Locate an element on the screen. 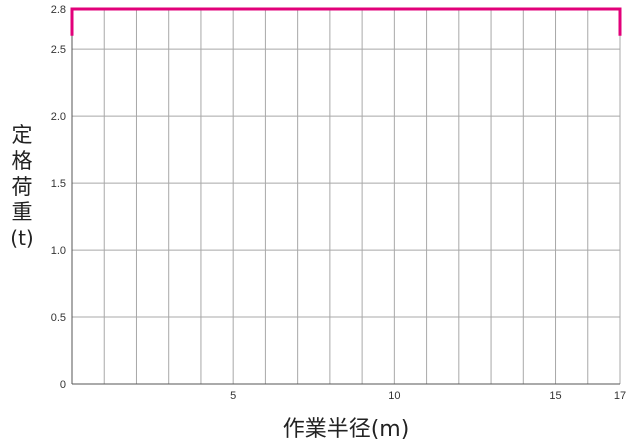 This screenshot has width=638, height=441. x-tick-label: 5 is located at coordinates (233, 396).